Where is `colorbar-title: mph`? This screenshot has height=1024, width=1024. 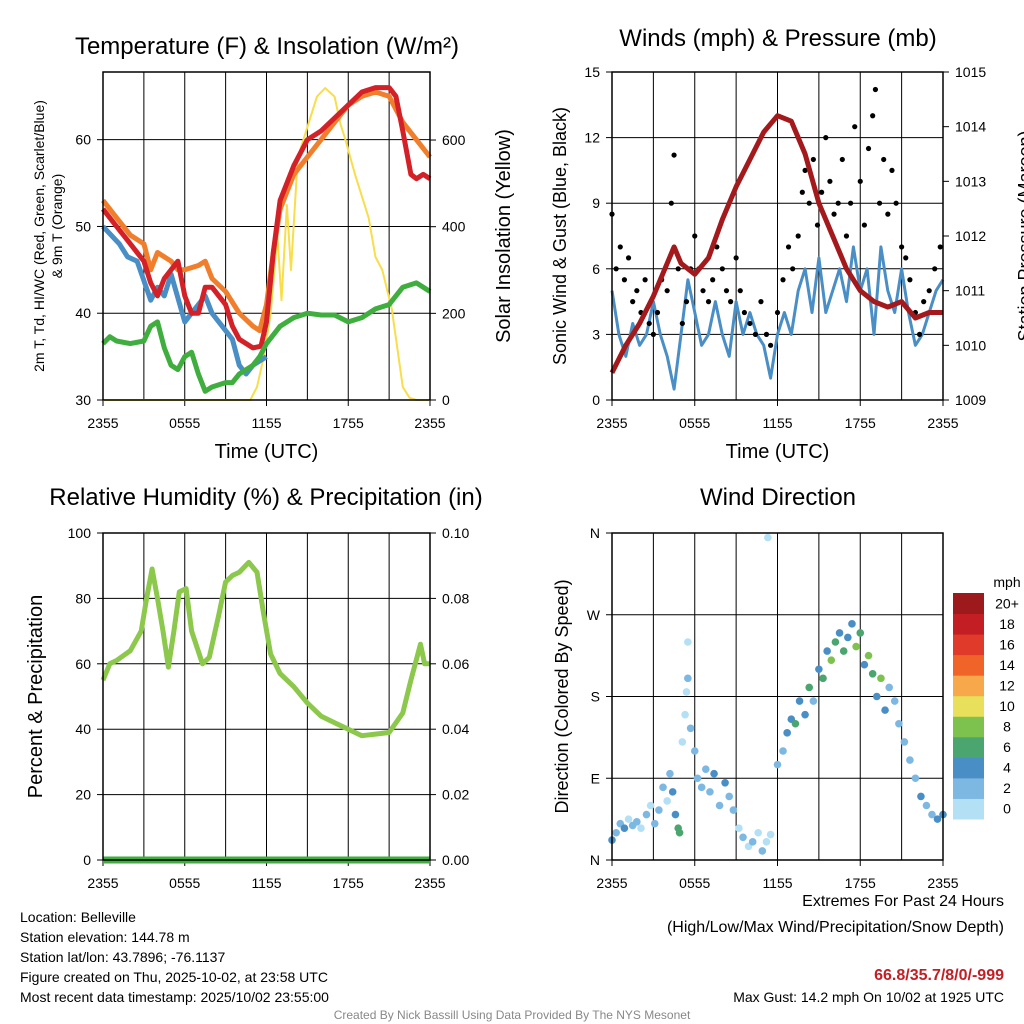
colorbar-title: mph is located at coordinates (1006, 582).